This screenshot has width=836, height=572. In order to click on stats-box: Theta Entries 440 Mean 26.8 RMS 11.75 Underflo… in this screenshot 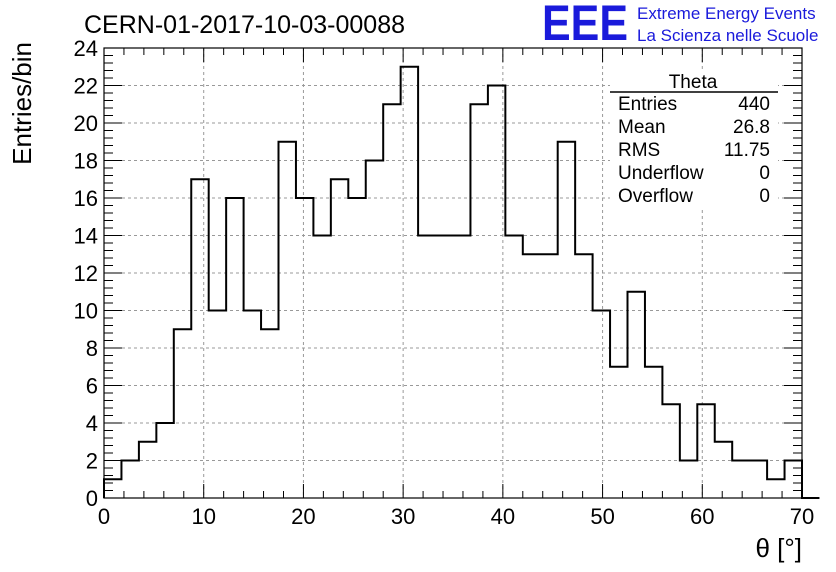, I will do `click(694, 139)`.